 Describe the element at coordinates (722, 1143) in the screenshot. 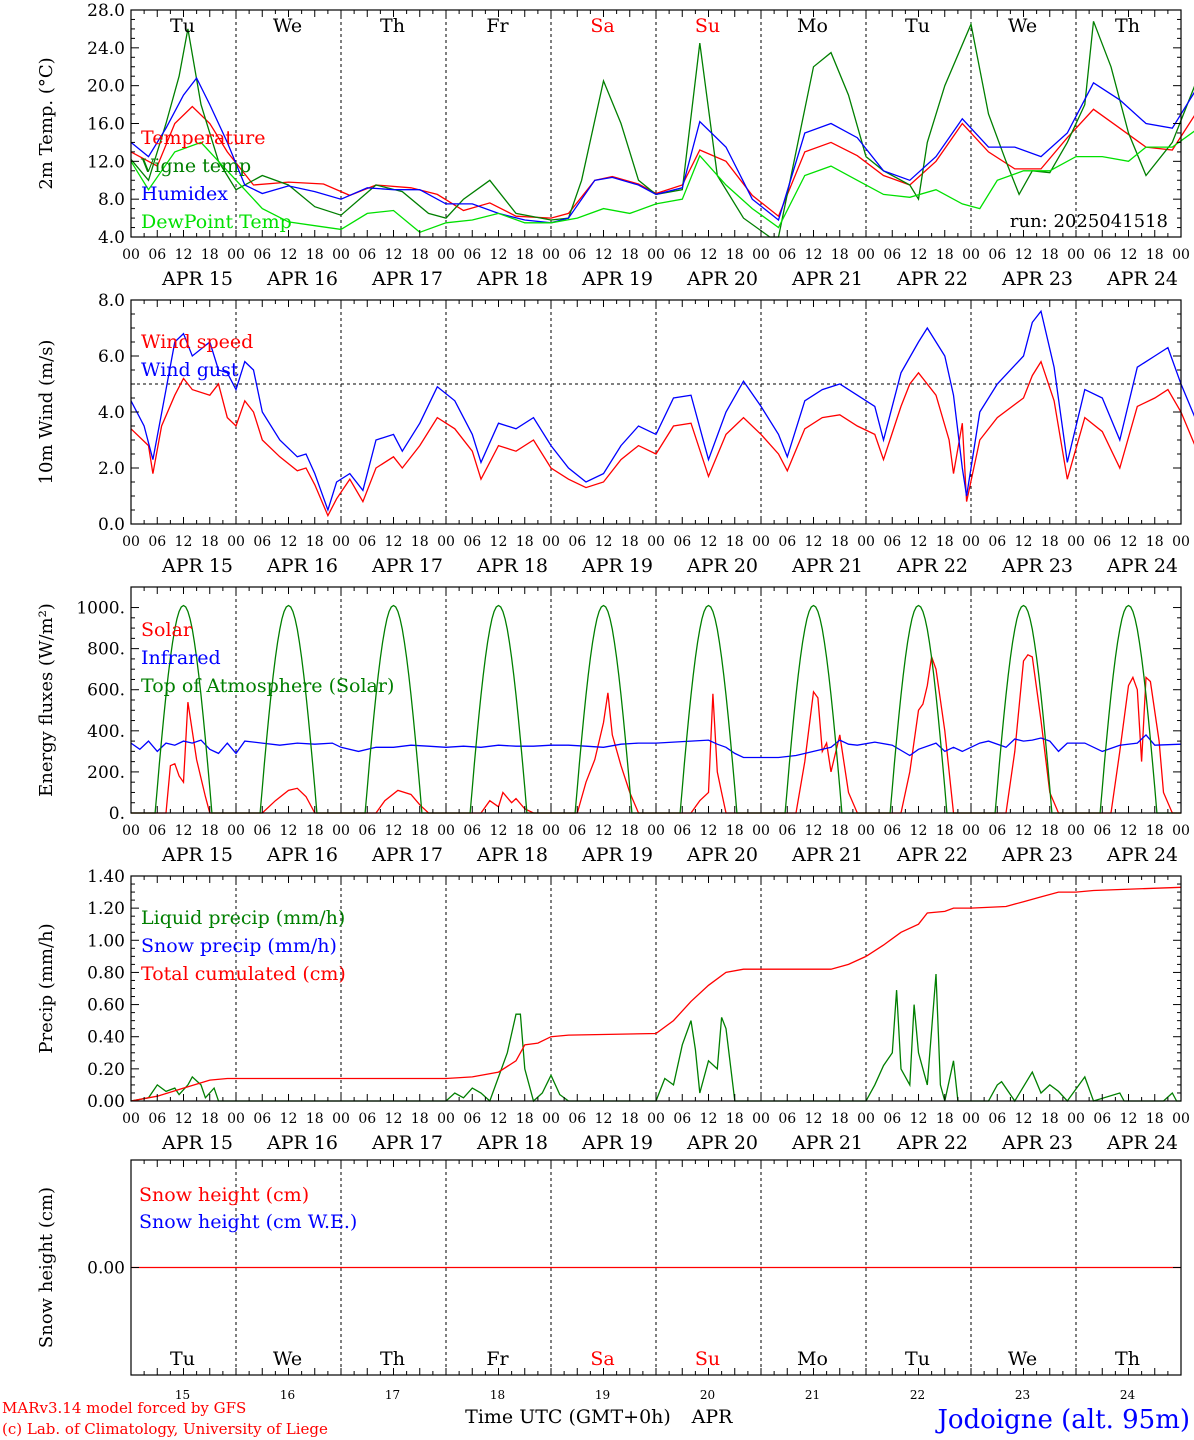

I see `x-date-label: APR 20` at that location.